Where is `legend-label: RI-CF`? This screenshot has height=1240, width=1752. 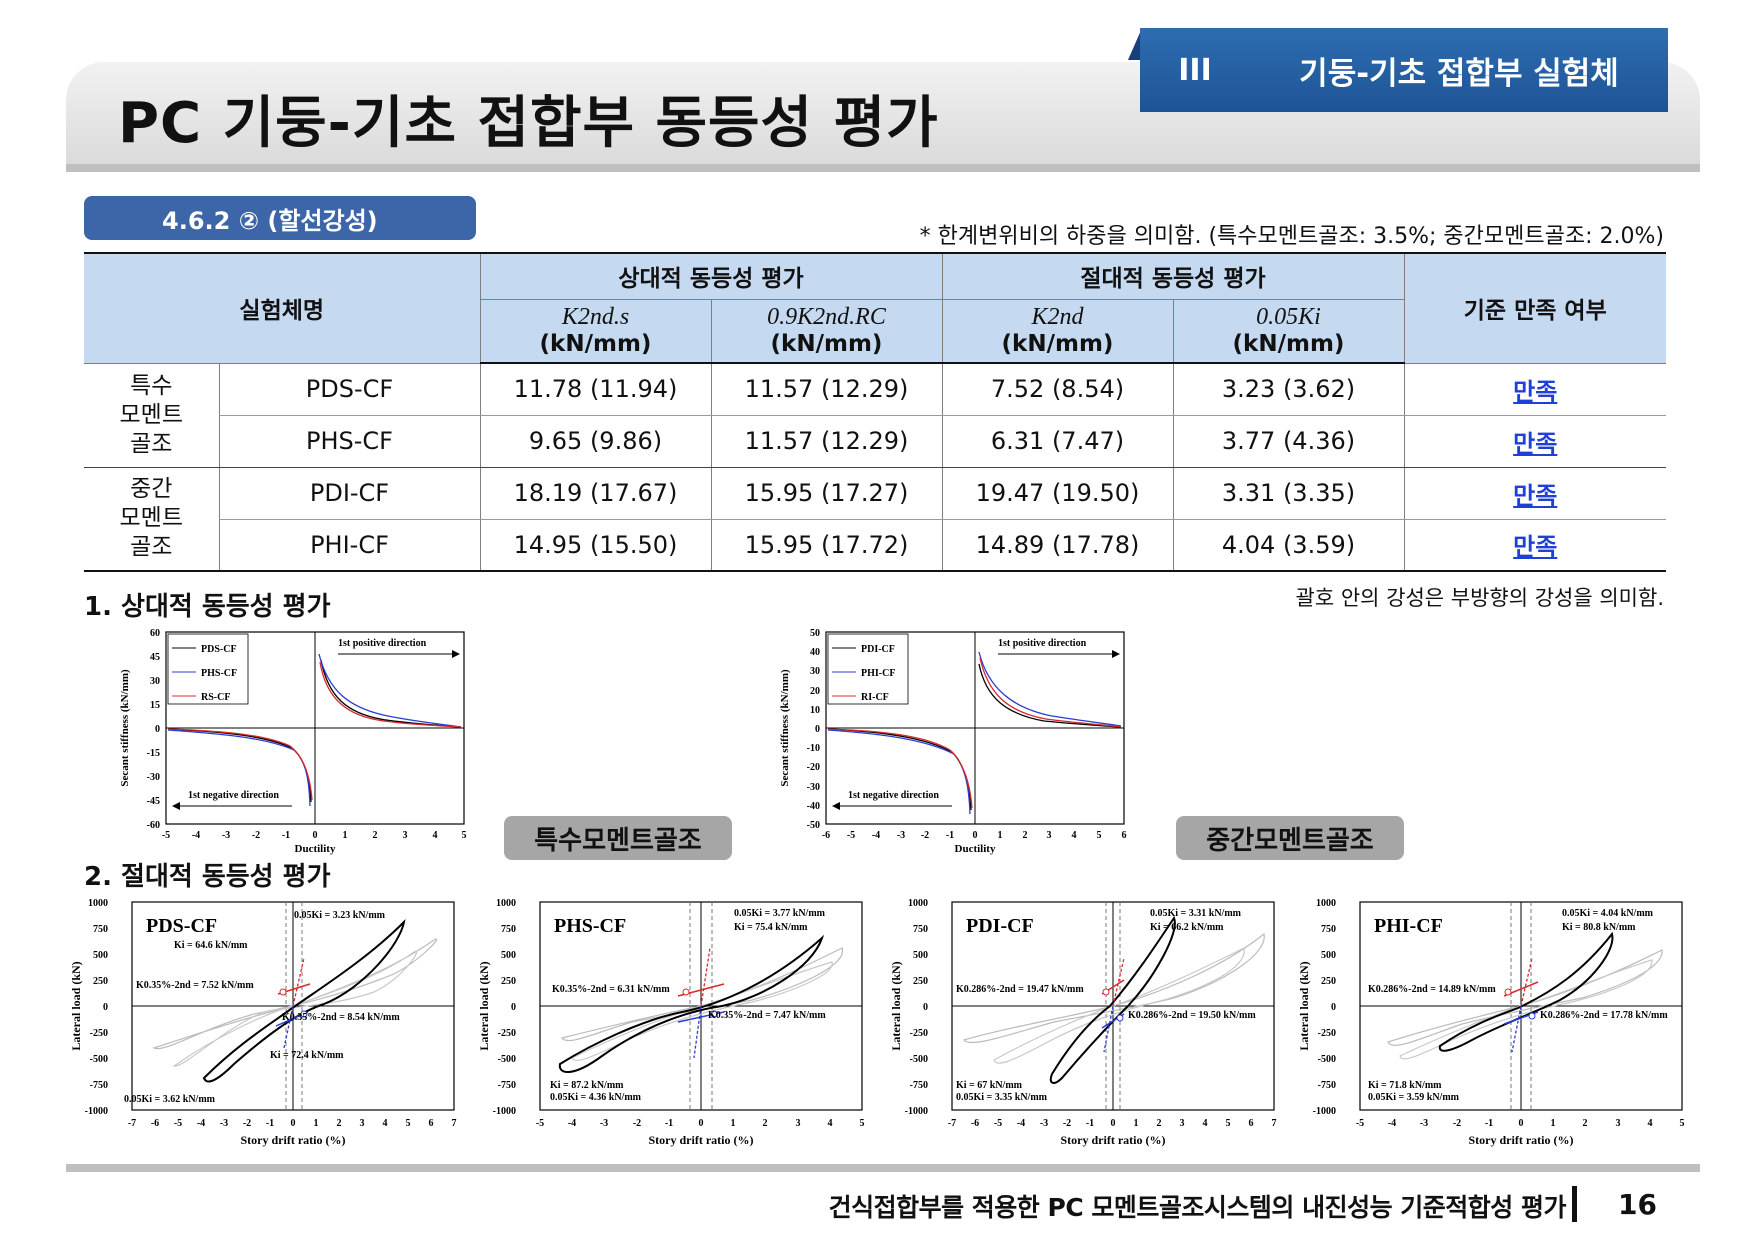
legend-label: RI-CF is located at coordinates (875, 697).